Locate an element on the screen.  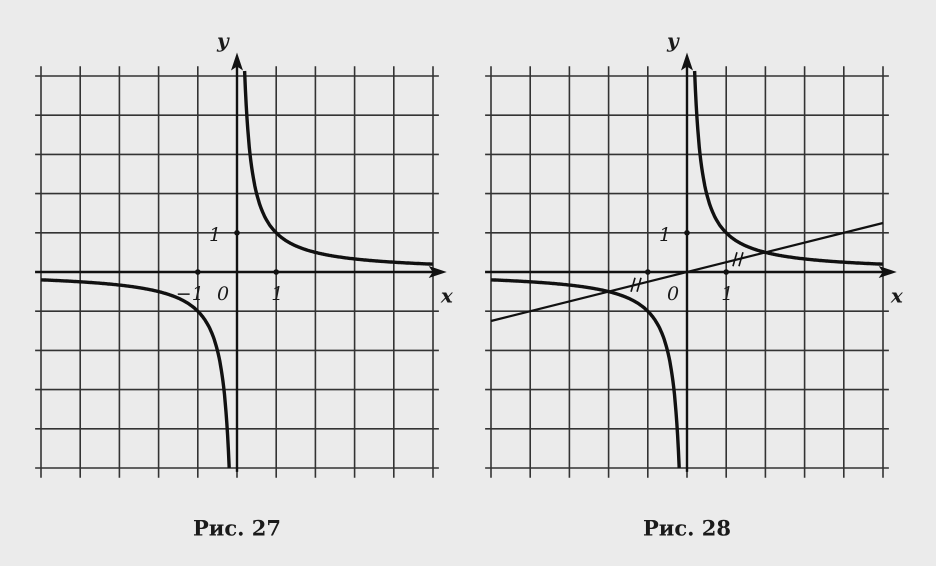
caption: Рис. 27 is located at coordinates (237, 528).